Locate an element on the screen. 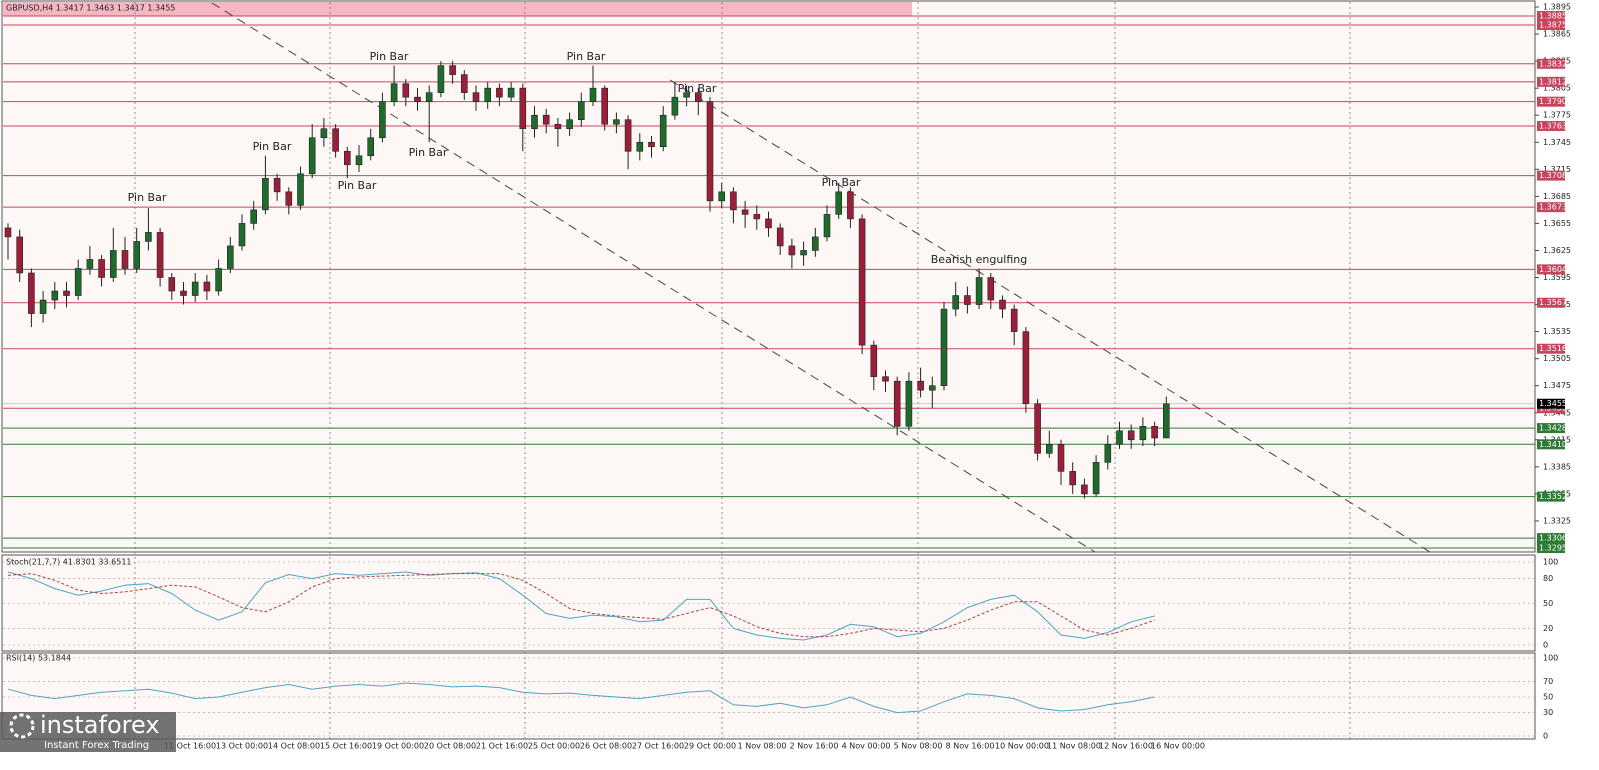 The width and height of the screenshot is (1599, 770). y-tick-label: 1.3385 is located at coordinates (1557, 466).